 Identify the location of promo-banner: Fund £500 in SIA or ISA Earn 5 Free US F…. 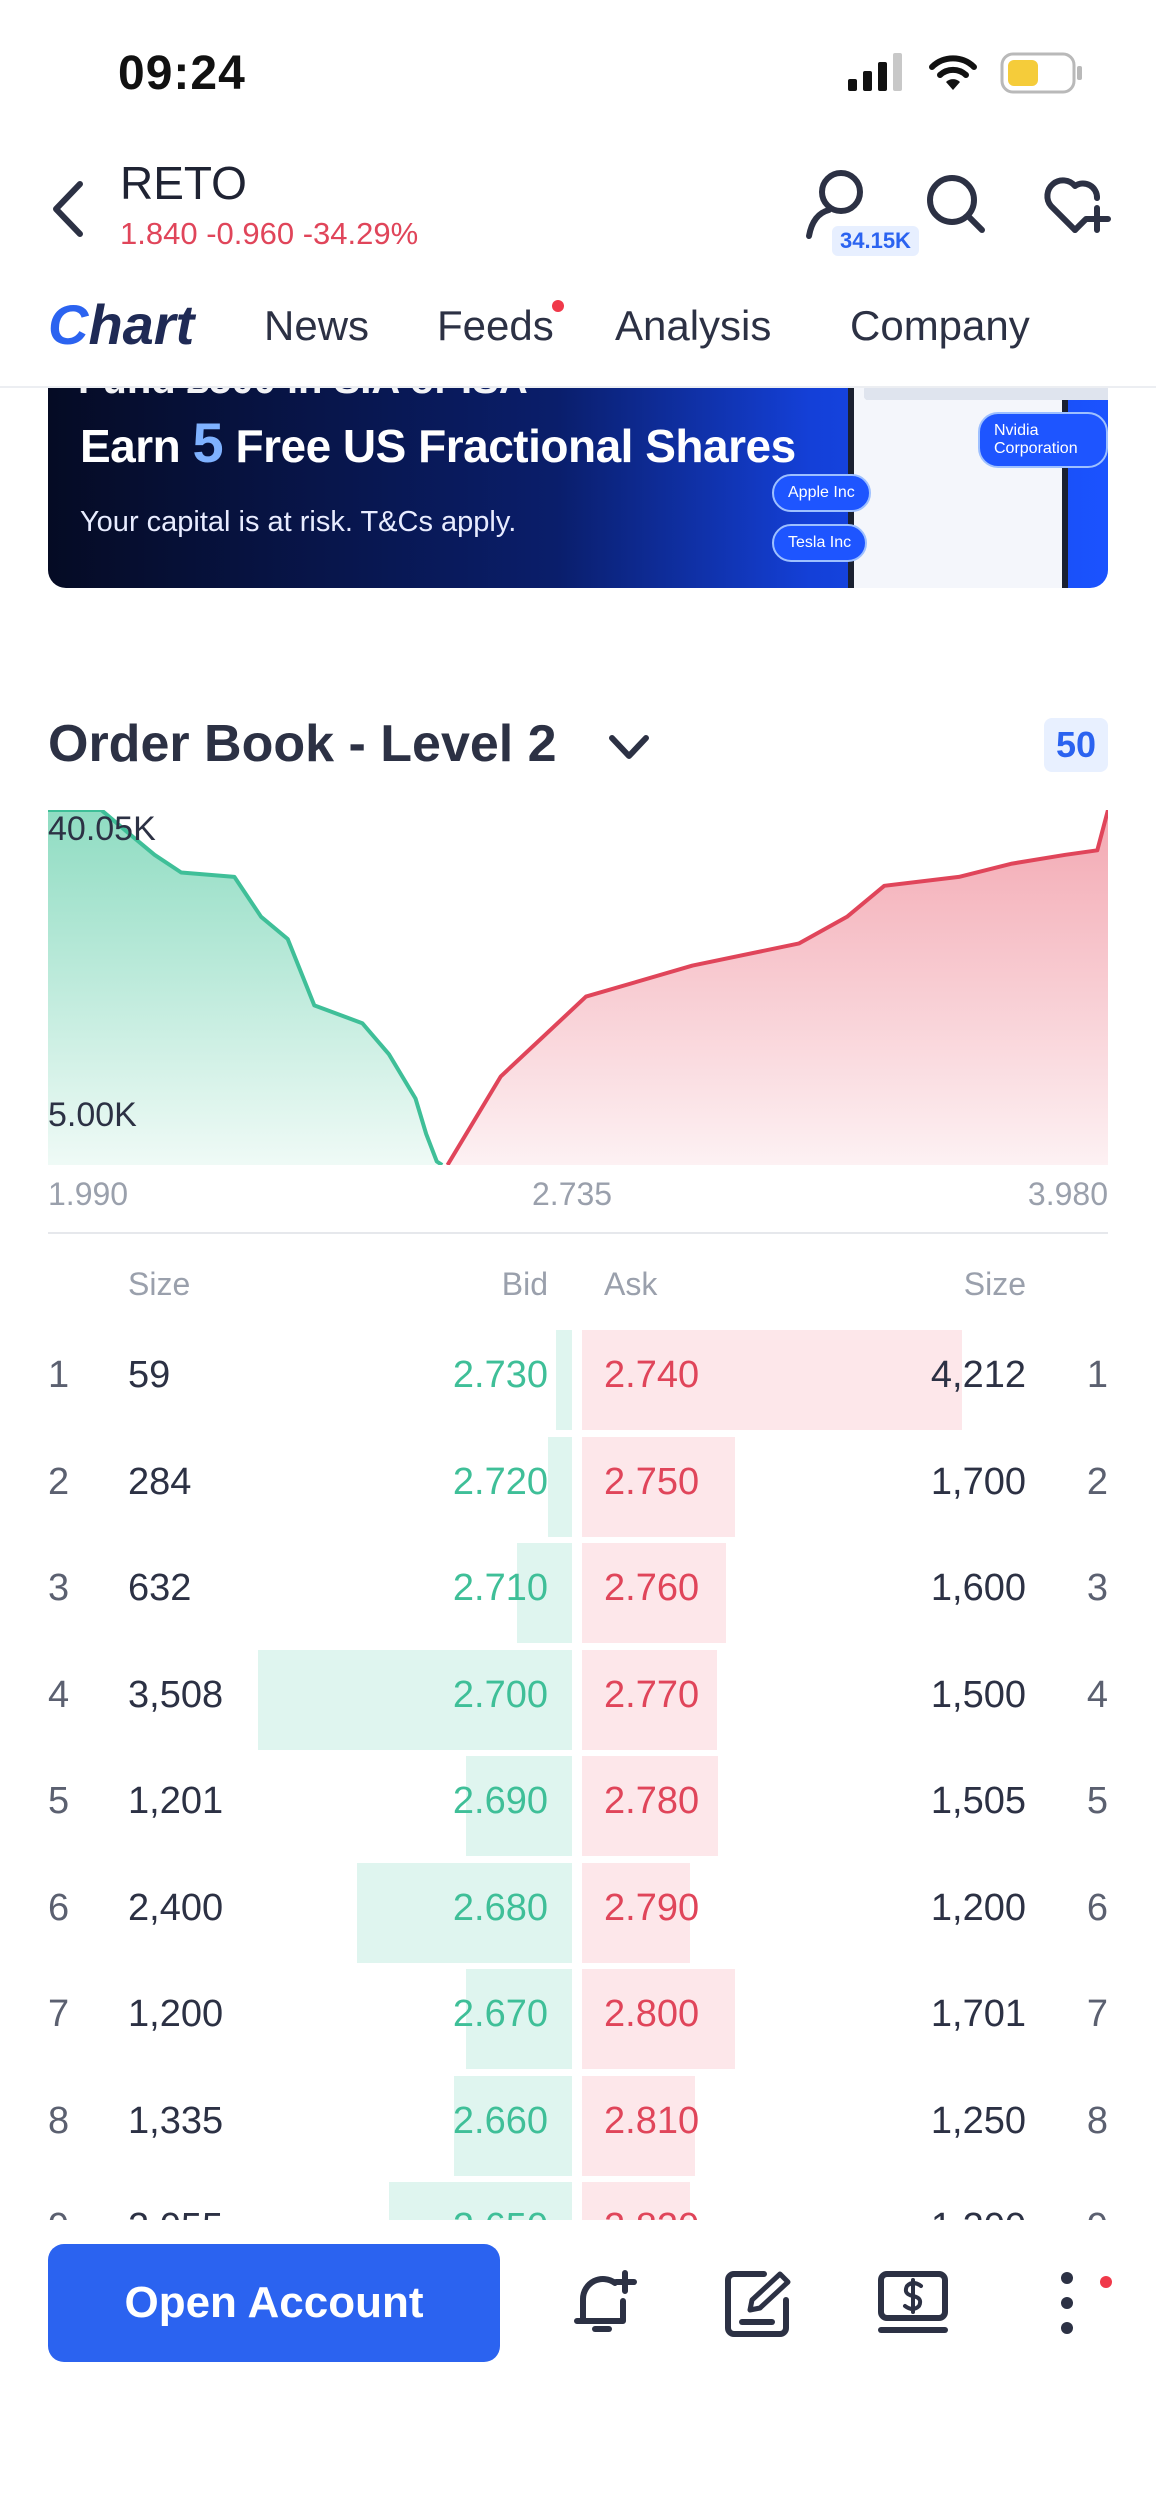
(578, 488).